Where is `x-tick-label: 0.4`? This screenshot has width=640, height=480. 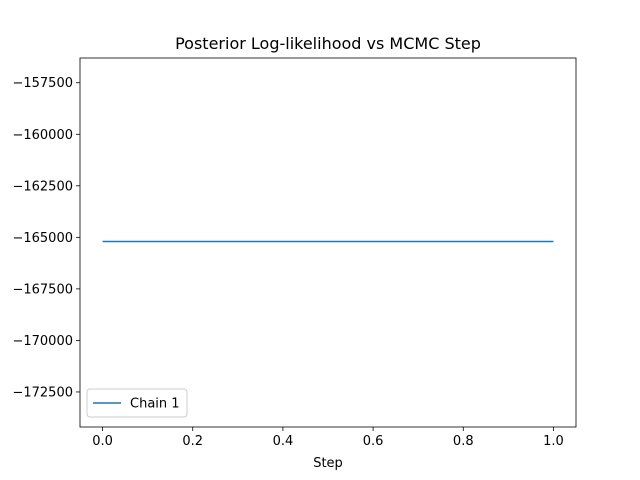 x-tick-label: 0.4 is located at coordinates (283, 441).